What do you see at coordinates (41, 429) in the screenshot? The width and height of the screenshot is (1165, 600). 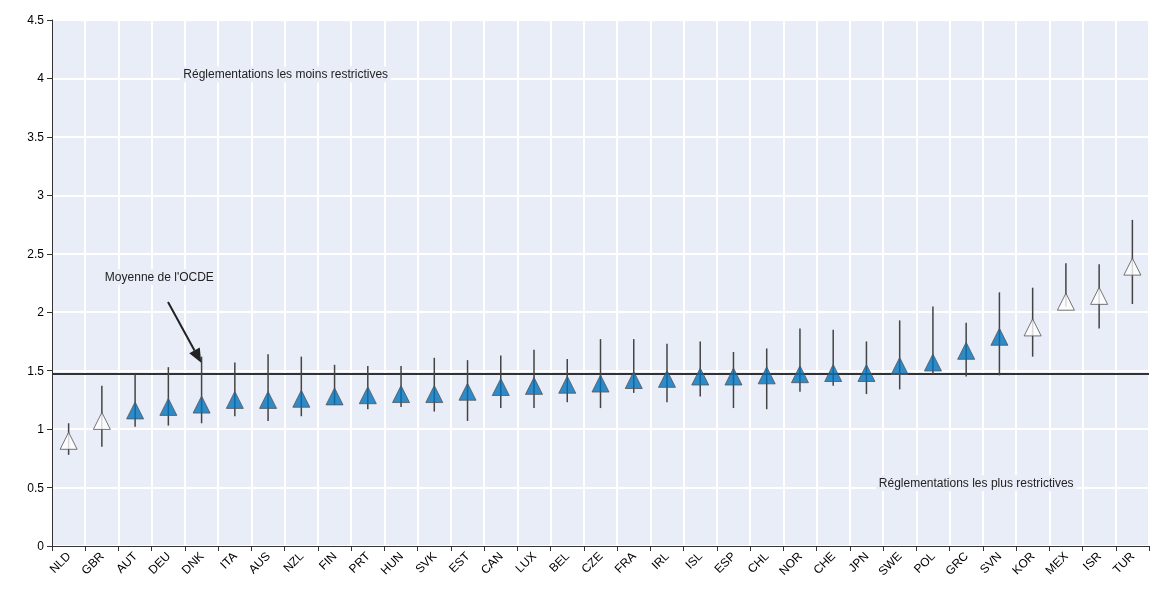 I see `y-tick-label: 1` at bounding box center [41, 429].